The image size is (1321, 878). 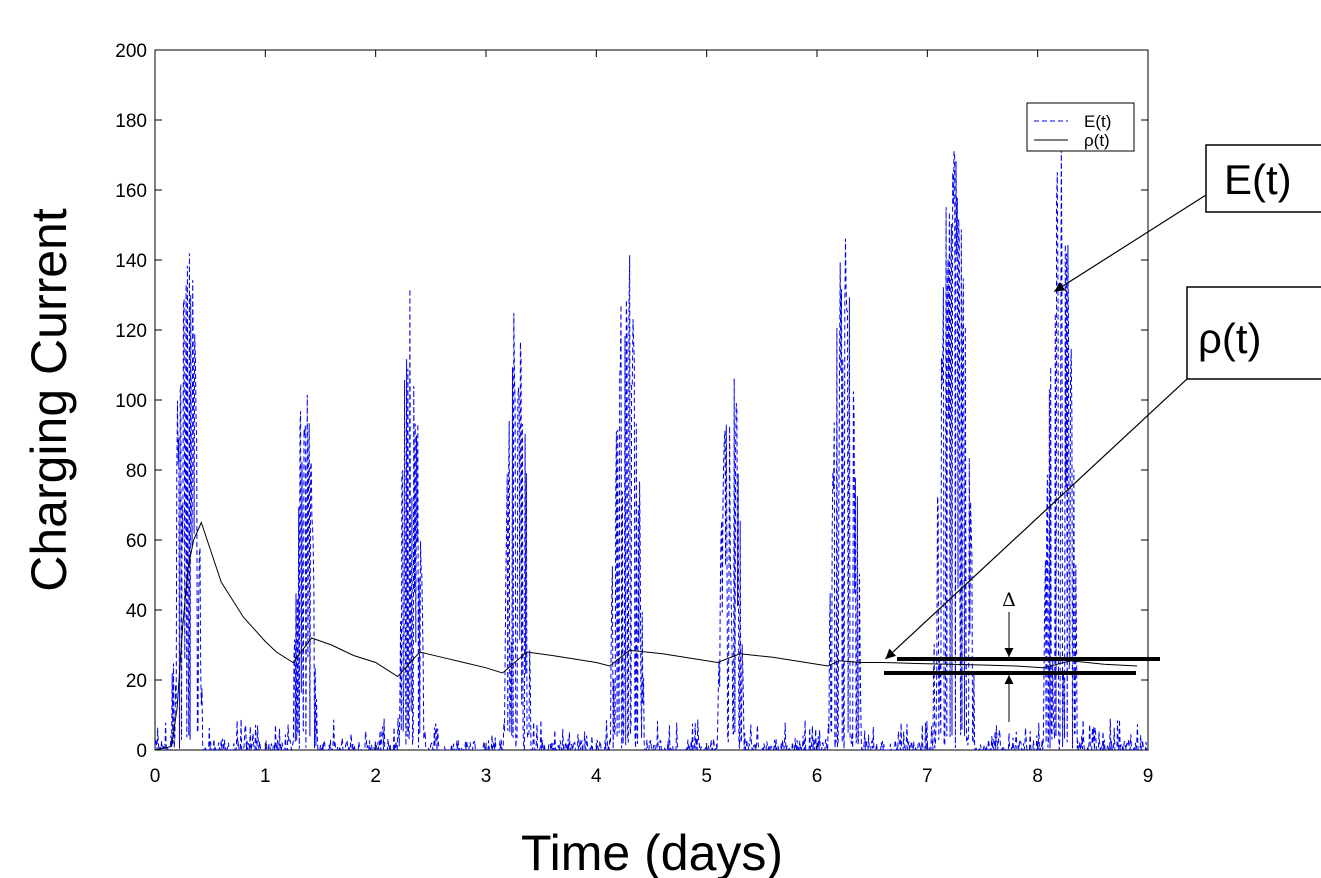 What do you see at coordinates (265, 776) in the screenshot?
I see `x-tick-label: 1` at bounding box center [265, 776].